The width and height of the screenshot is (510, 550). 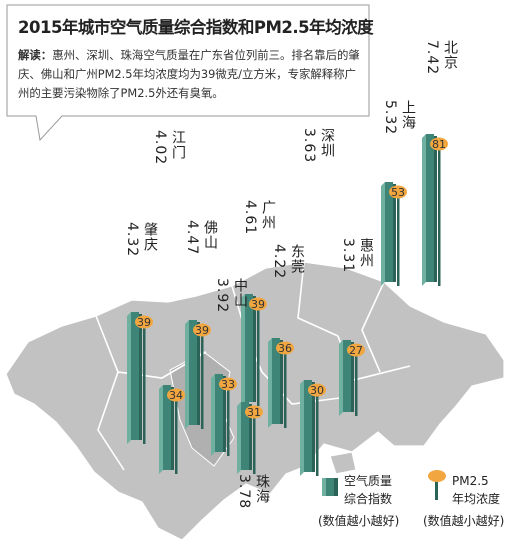 What do you see at coordinates (250, 218) in the screenshot?
I see `aqi-value-label: 4.61` at bounding box center [250, 218].